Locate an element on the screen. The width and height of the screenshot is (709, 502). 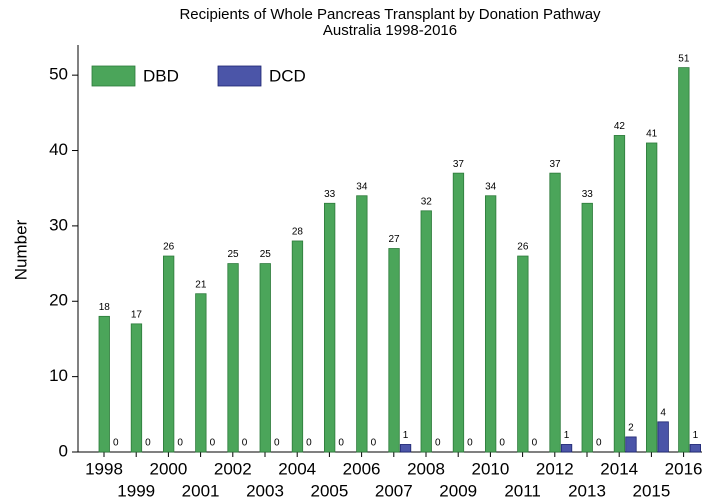
x-tick-label: 1999 is located at coordinates (136, 490).